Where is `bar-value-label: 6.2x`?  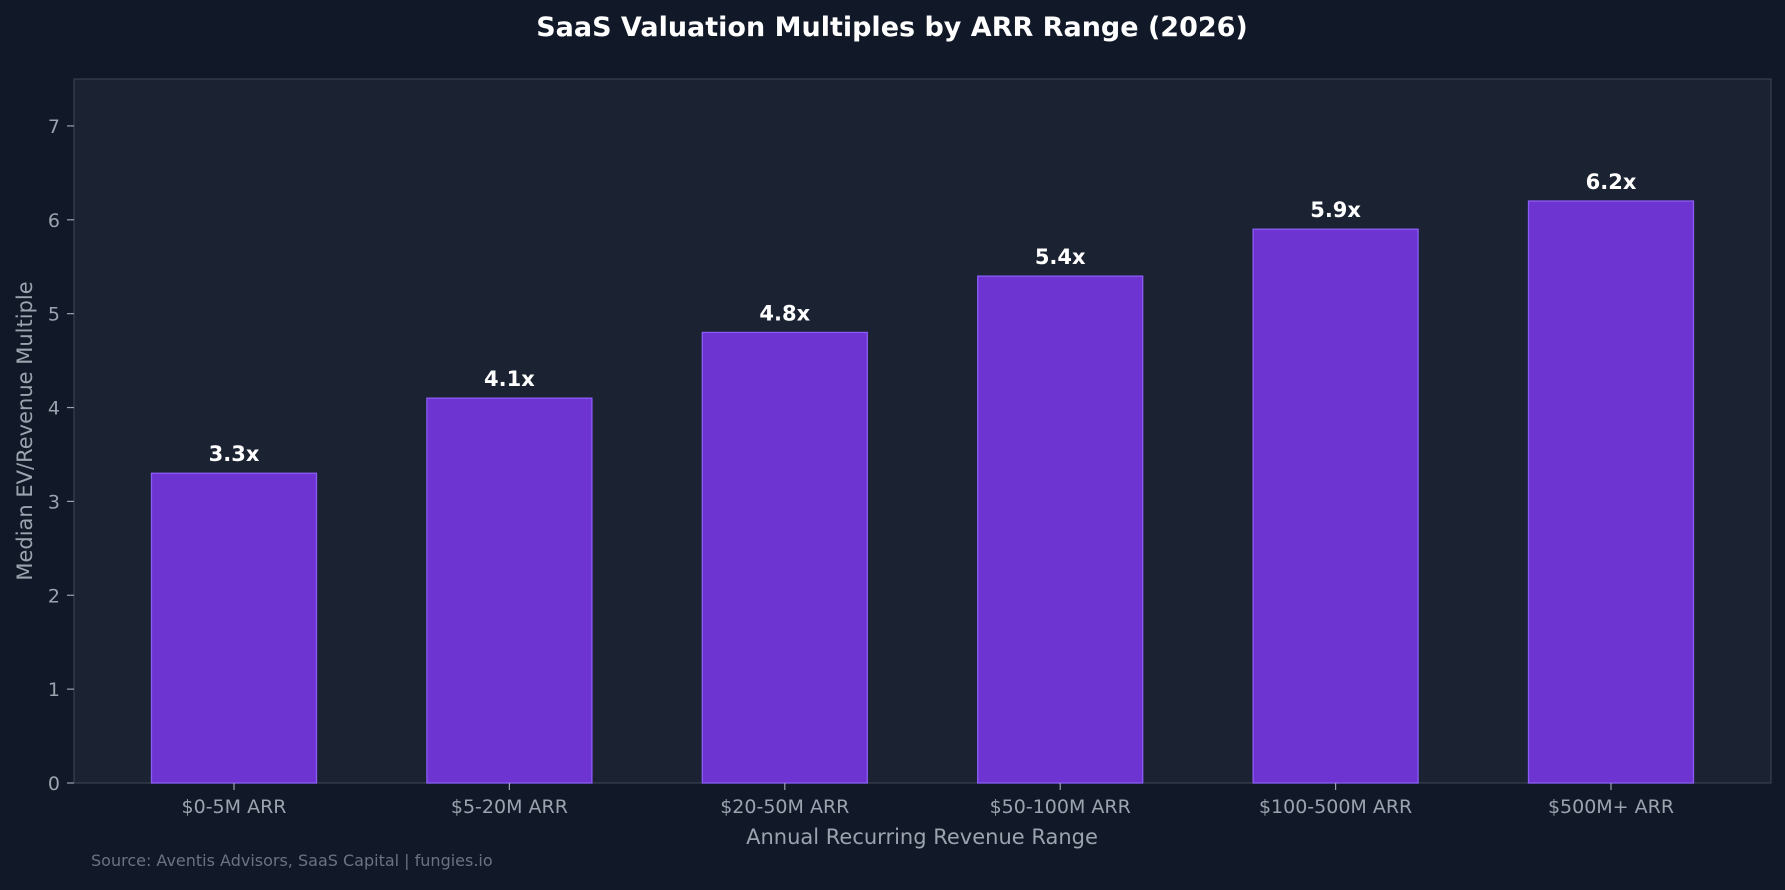 bar-value-label: 6.2x is located at coordinates (1611, 182).